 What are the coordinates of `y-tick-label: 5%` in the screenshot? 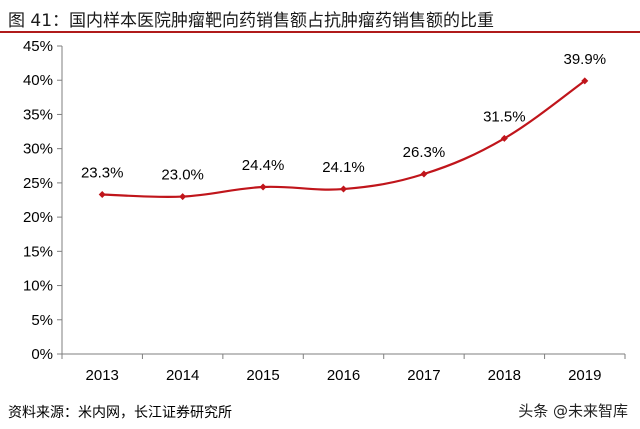 It's located at (42, 320).